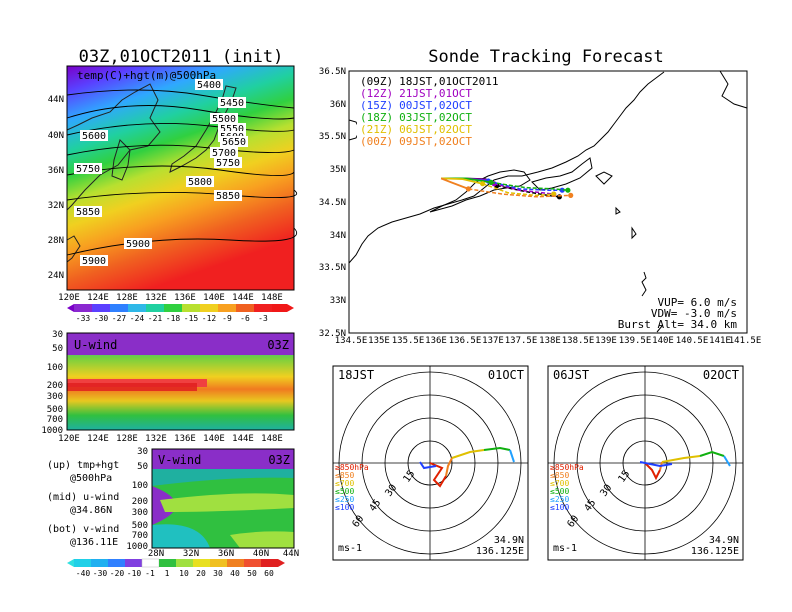 The height and width of the screenshot is (612, 792). Describe the element at coordinates (119, 318) in the screenshot. I see `colorbar-tick: -27` at that location.